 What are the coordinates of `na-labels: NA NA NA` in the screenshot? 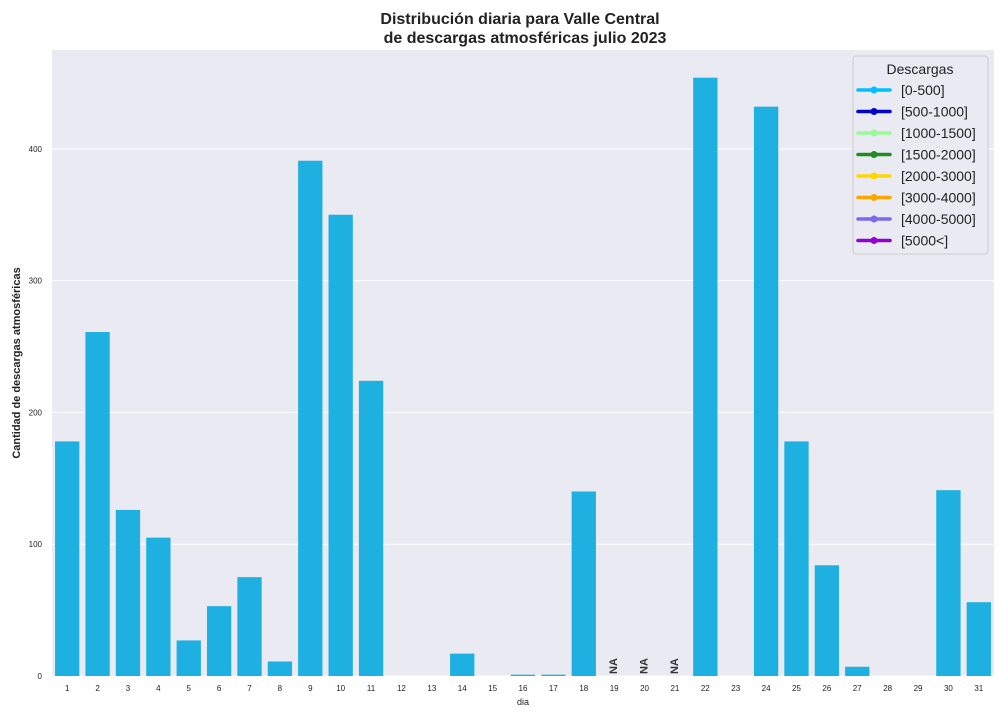 It's located at (644, 666).